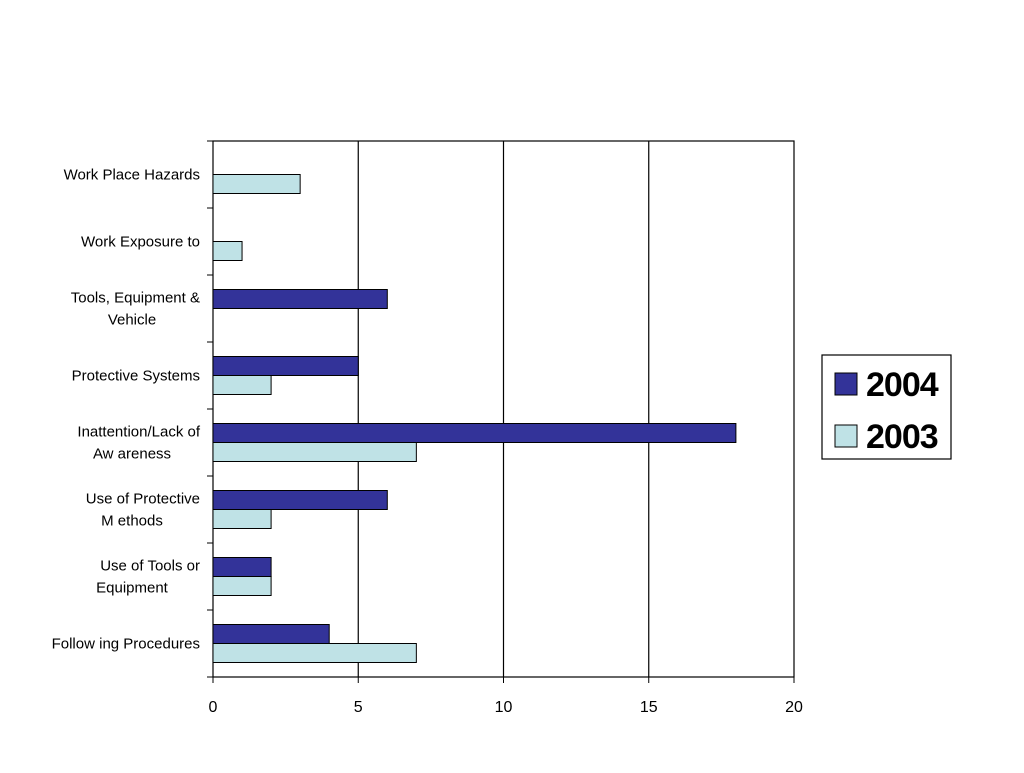  Describe the element at coordinates (150, 566) in the screenshot. I see `category-label-line: Use of Tools or` at that location.